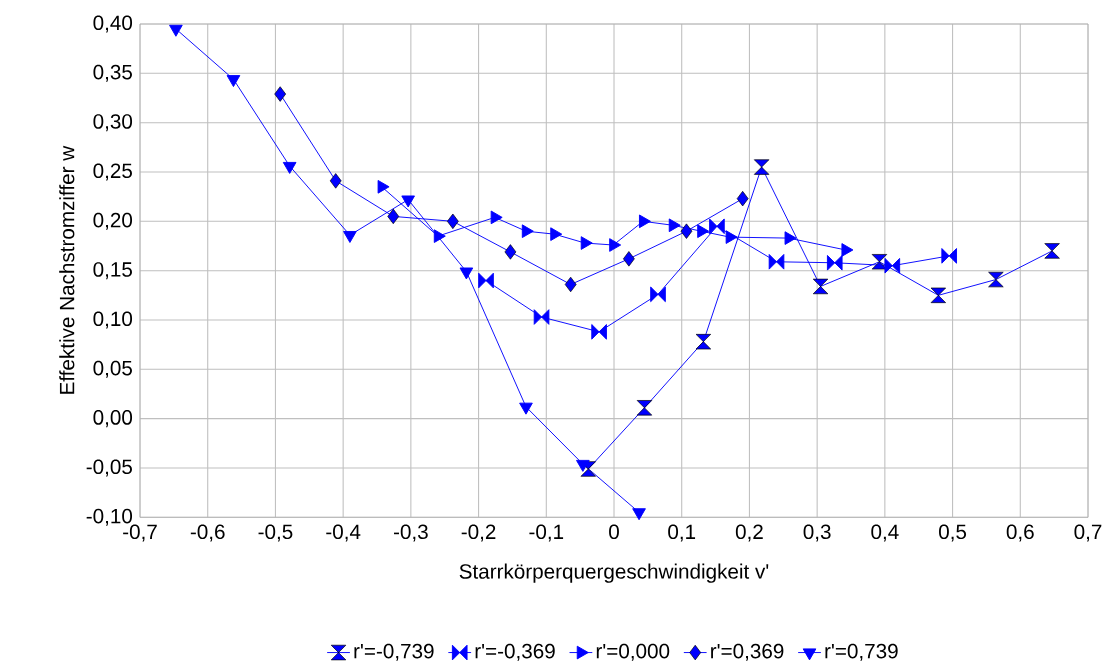 Image resolution: width=1115 pixels, height=664 pixels. Describe the element at coordinates (140, 533) in the screenshot. I see `x-tick-label: -0,7` at that location.